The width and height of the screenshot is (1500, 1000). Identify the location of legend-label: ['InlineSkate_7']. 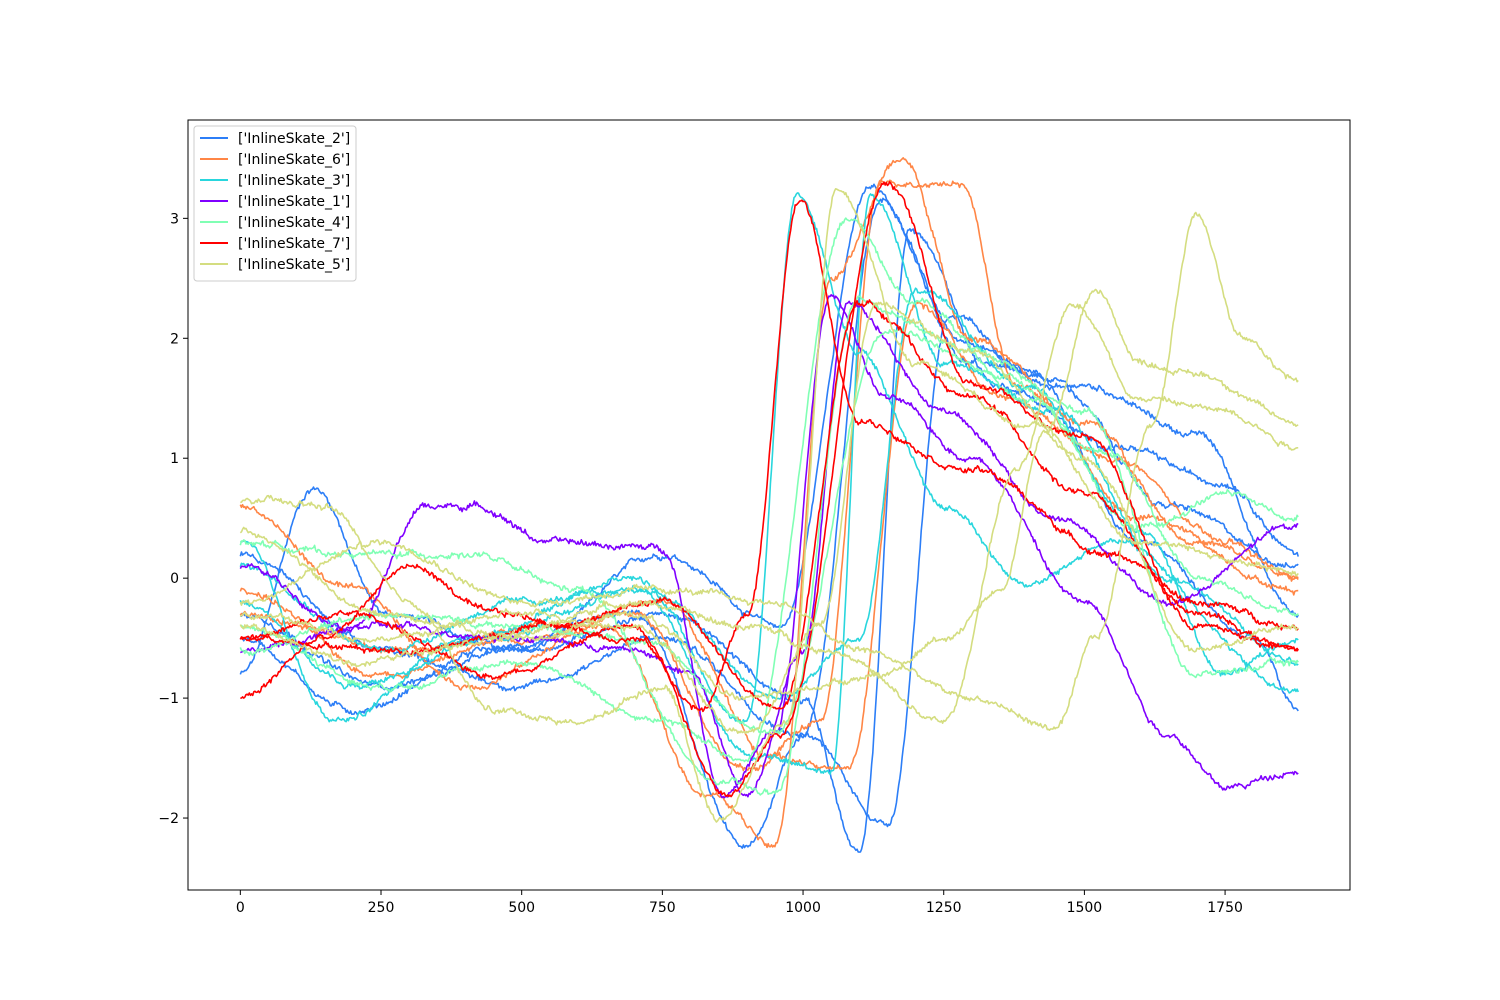
(294, 244).